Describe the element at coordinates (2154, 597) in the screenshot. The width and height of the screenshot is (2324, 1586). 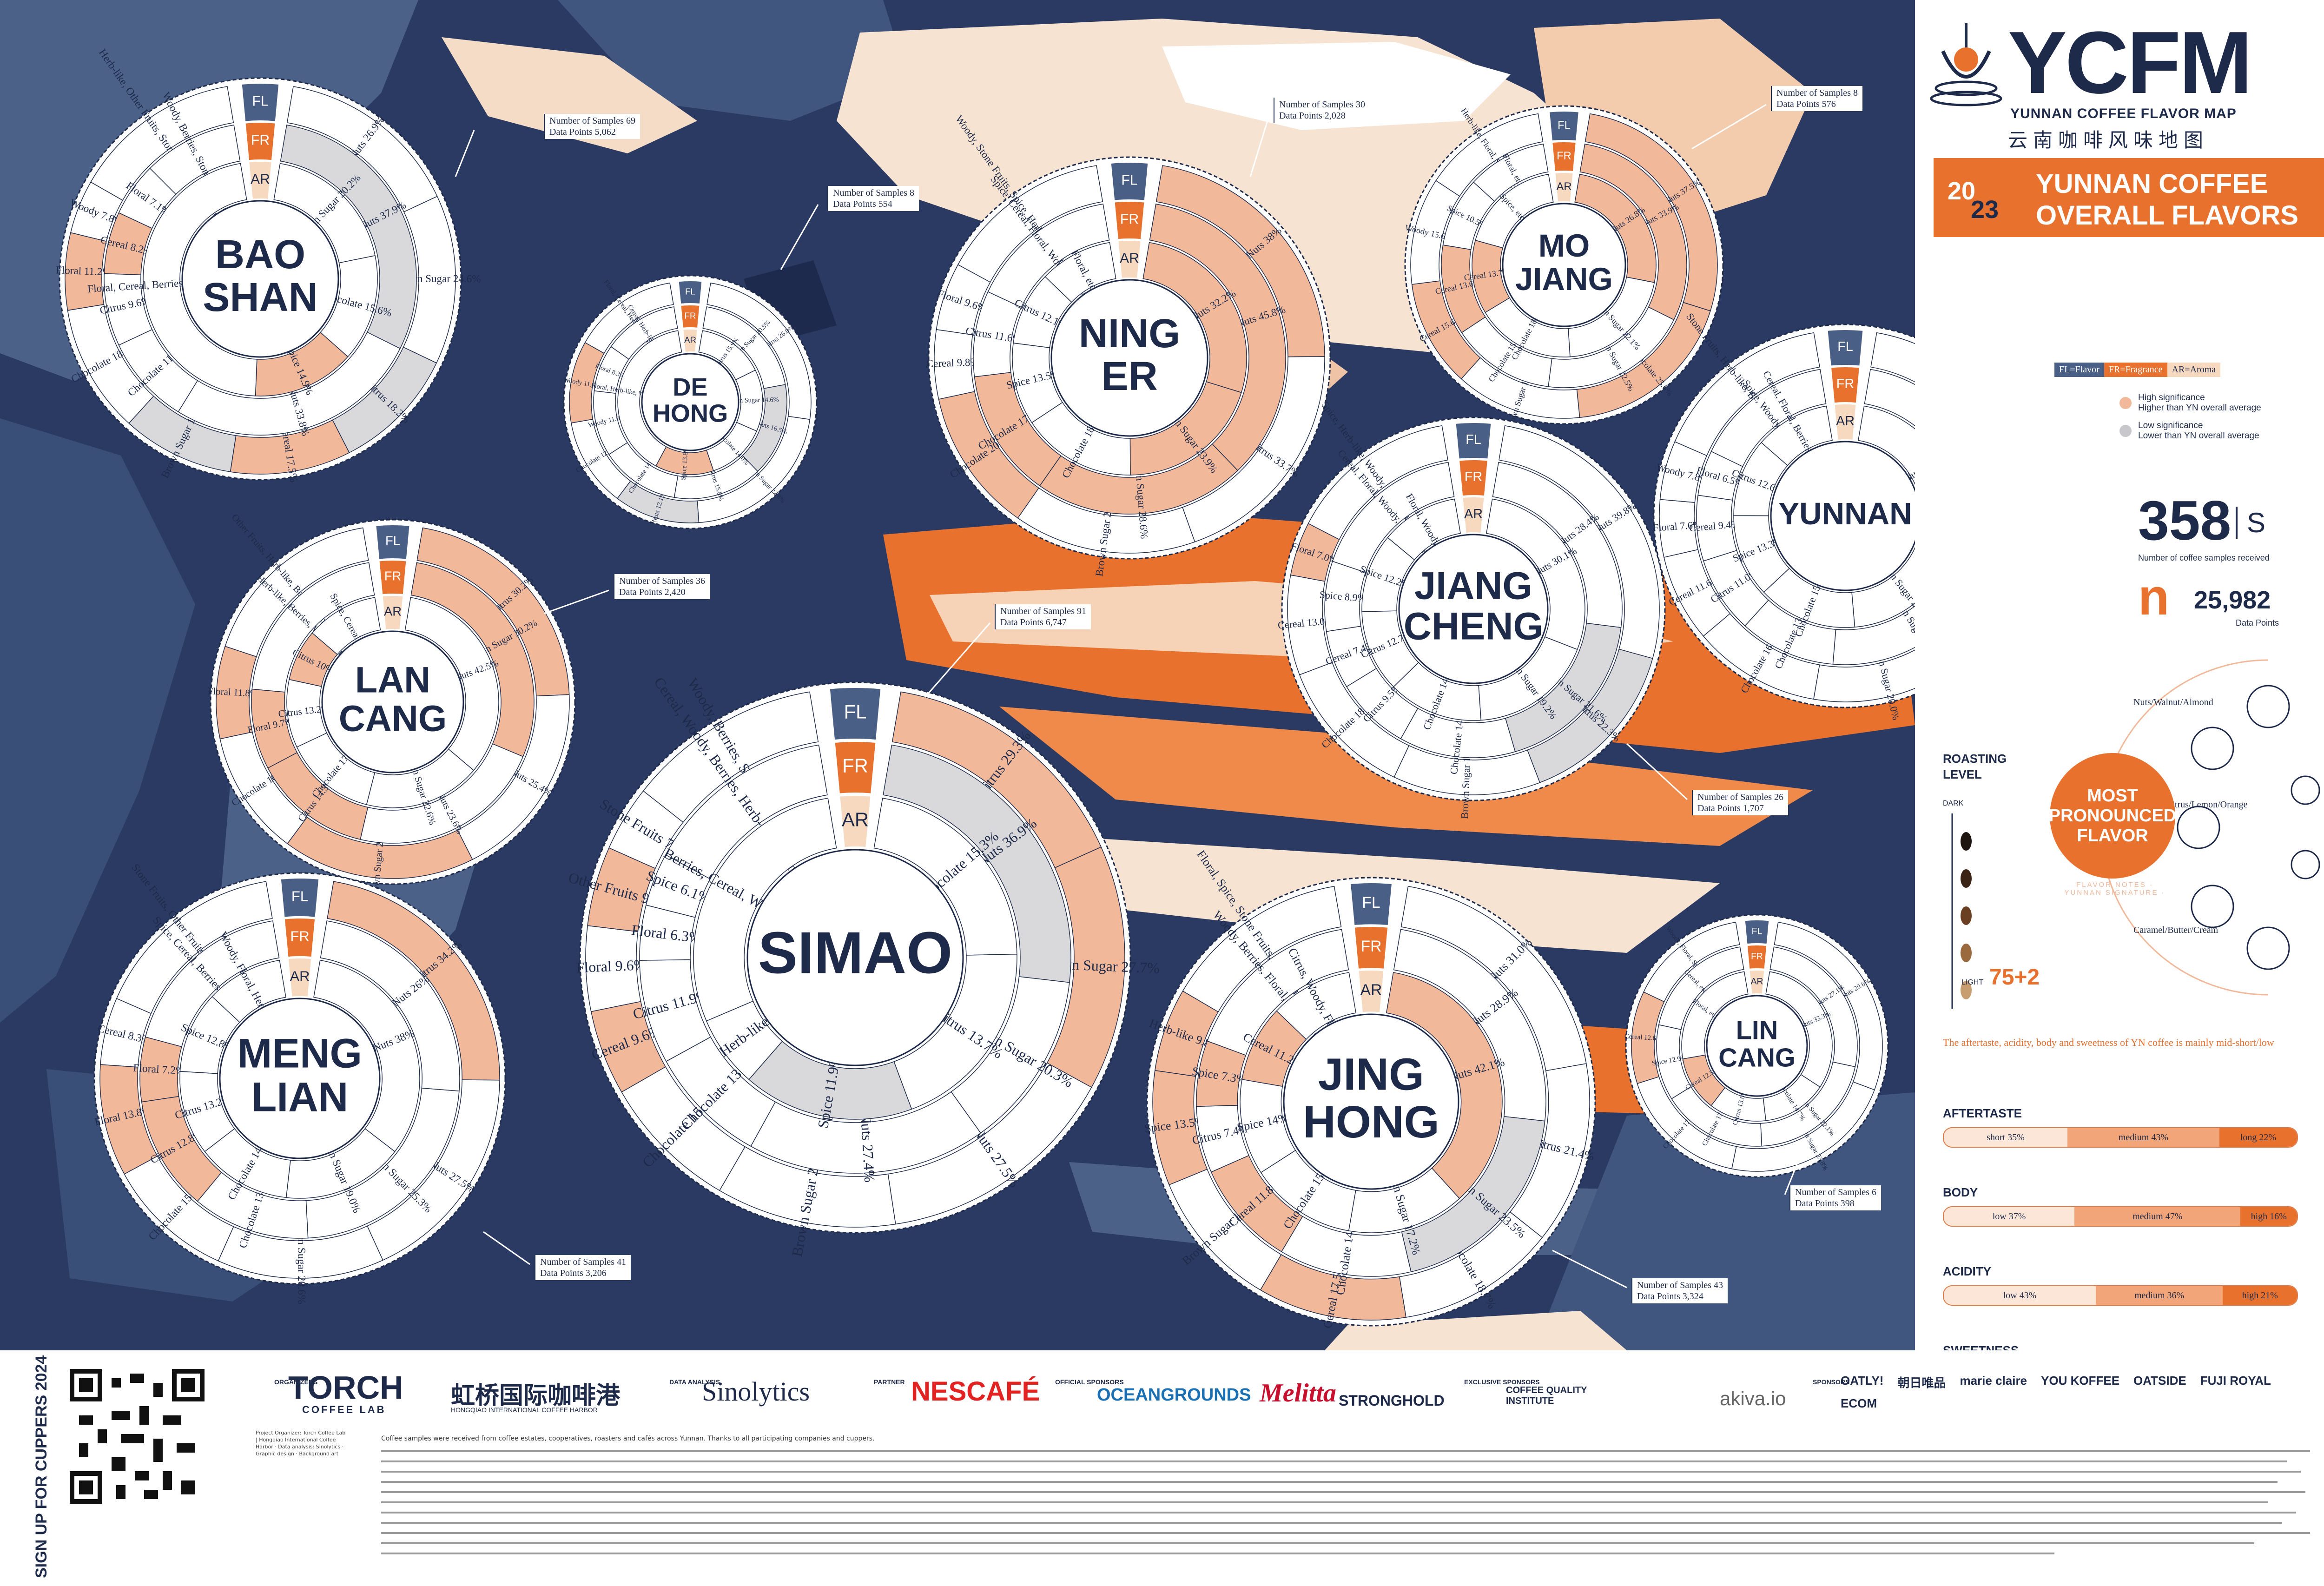
I see `data-points-letter: n` at that location.